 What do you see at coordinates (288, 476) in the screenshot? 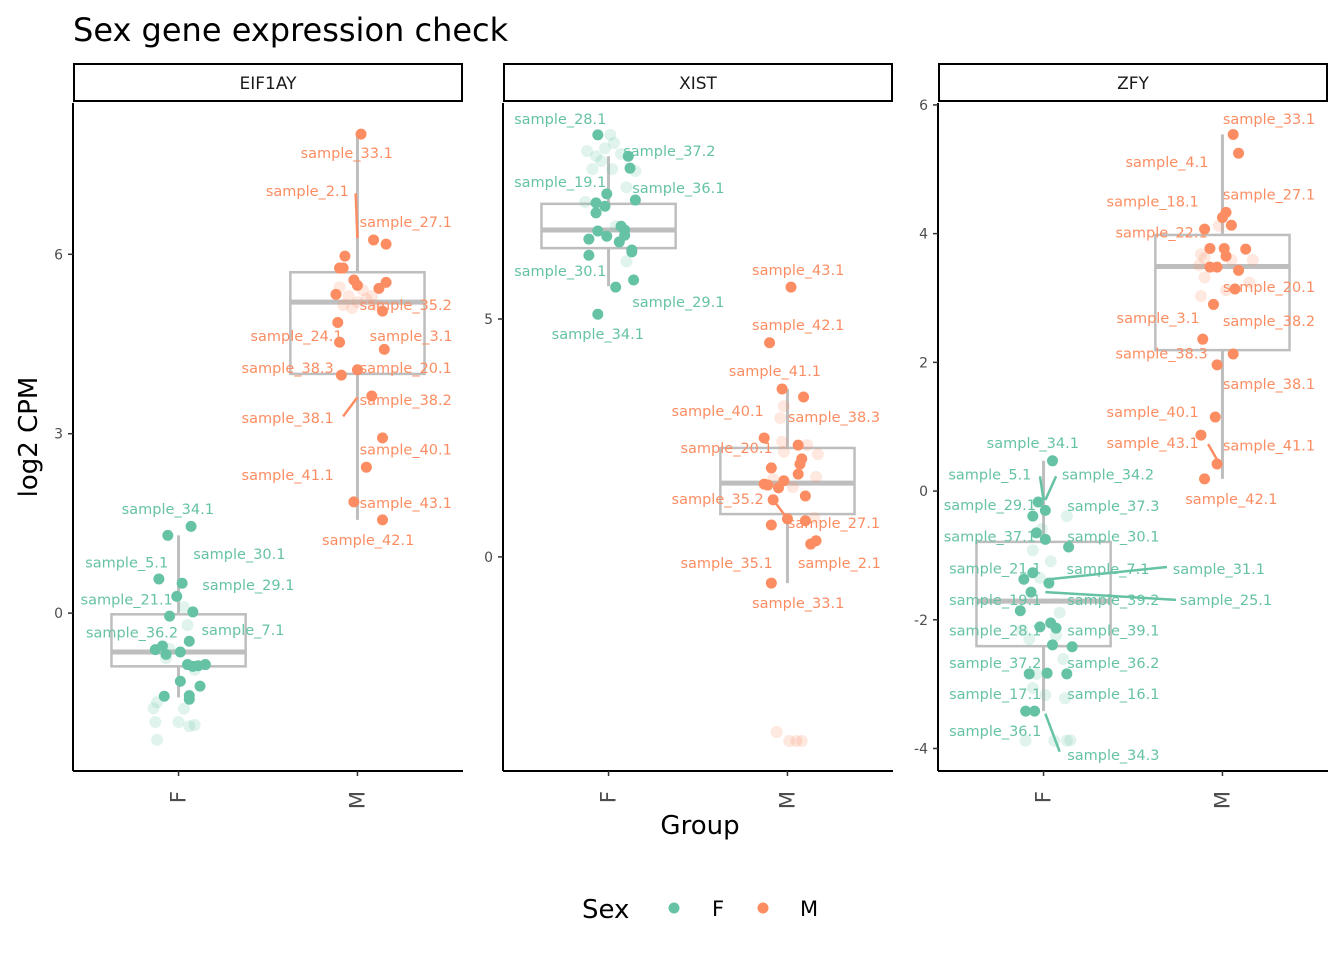
I see `sample-label: sample_41.1` at bounding box center [288, 476].